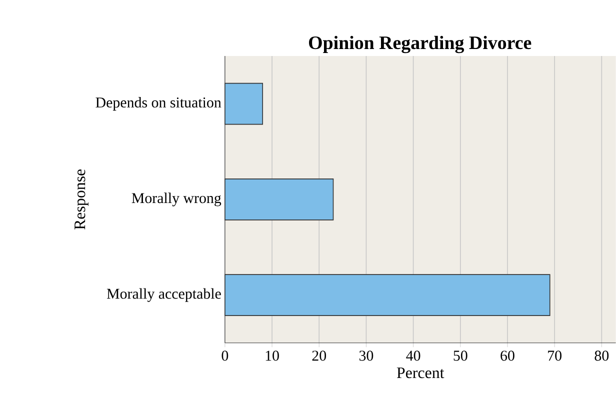 This screenshot has width=616, height=409. Describe the element at coordinates (507, 355) in the screenshot. I see `x-tick-label: 60` at that location.